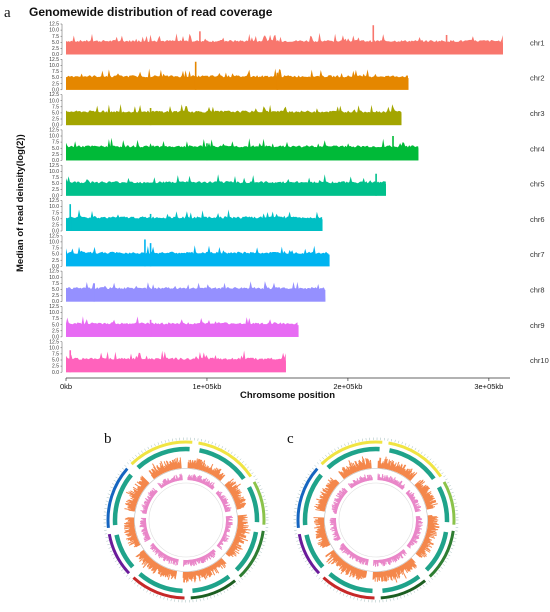 The image size is (550, 612). I want to click on outer-ring-segment, so click(251, 554).